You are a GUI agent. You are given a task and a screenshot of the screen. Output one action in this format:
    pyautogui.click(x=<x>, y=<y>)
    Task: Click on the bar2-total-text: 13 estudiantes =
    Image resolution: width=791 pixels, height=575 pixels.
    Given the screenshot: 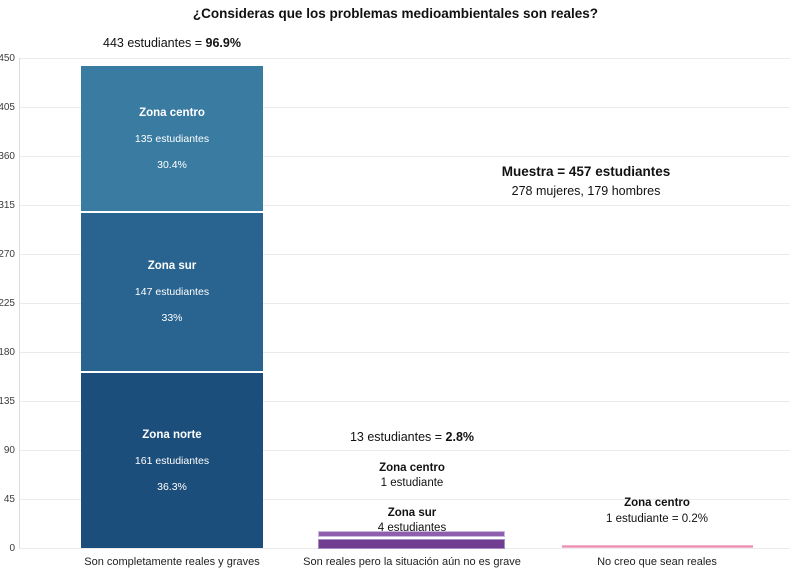 What is the action you would take?
    pyautogui.click(x=397, y=437)
    